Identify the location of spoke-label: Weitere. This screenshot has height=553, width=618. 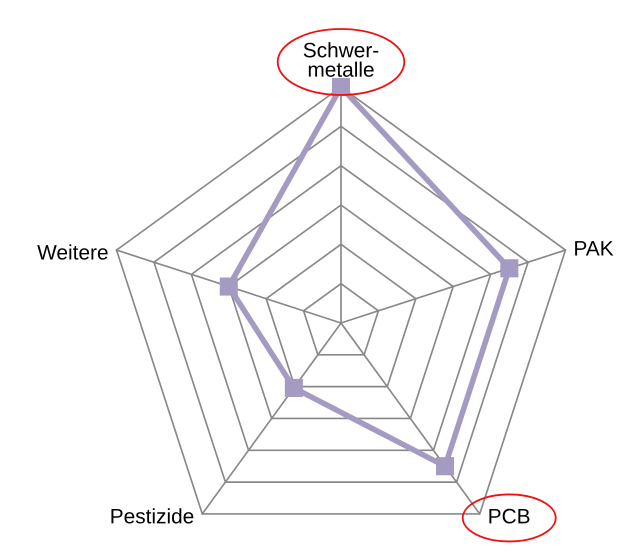
(72, 252).